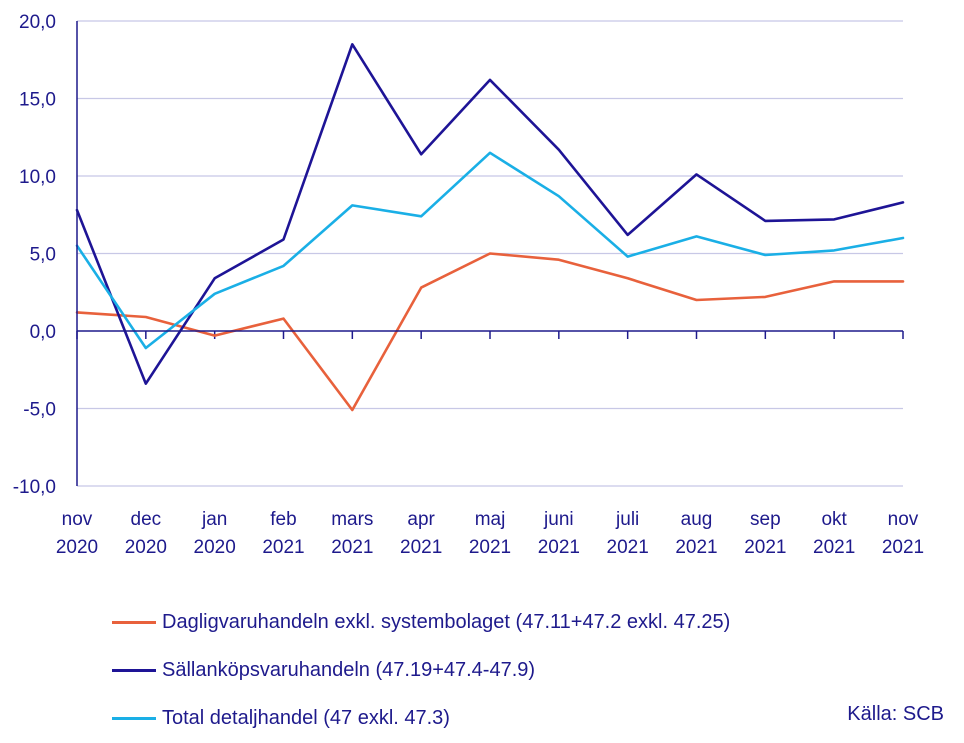 Image resolution: width=964 pixels, height=743 pixels. What do you see at coordinates (352, 533) in the screenshot?
I see `x-tick-label: mars 2021` at bounding box center [352, 533].